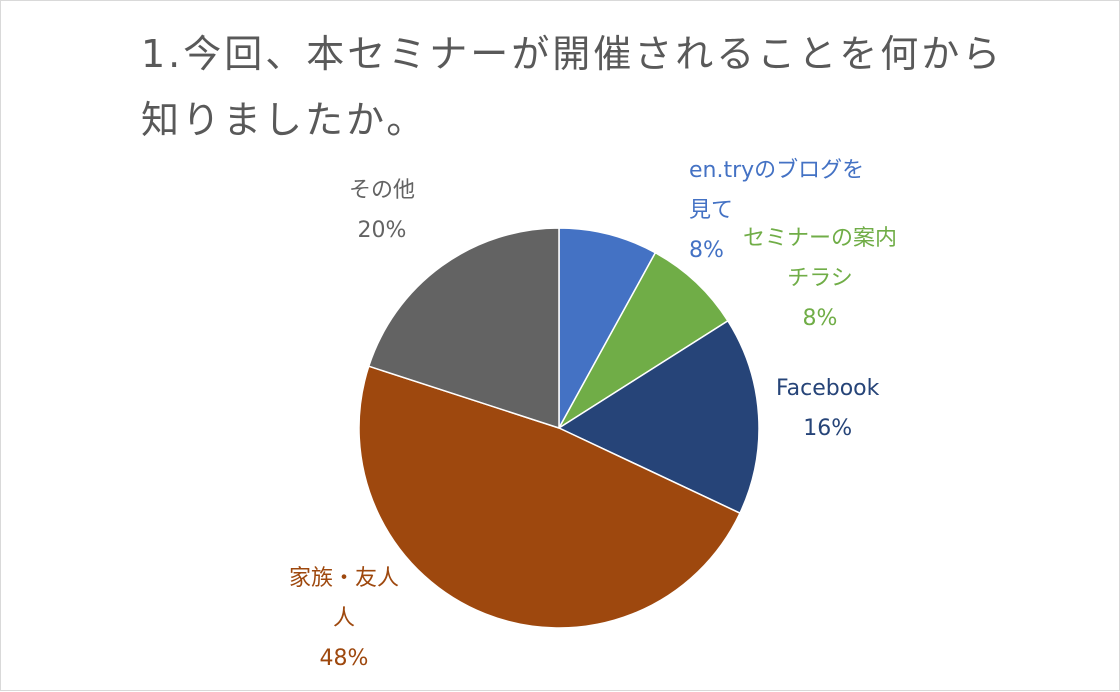 The width and height of the screenshot is (1120, 692). What do you see at coordinates (382, 230) in the screenshot?
I see `slice-value-label: 20%` at bounding box center [382, 230].